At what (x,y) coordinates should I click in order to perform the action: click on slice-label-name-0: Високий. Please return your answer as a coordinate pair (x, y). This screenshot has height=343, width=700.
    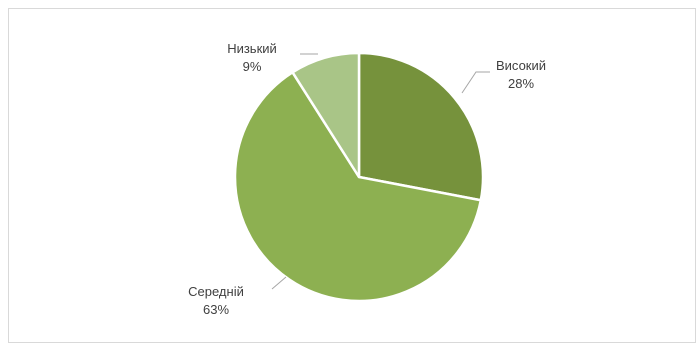
    Looking at the image, I should click on (521, 65).